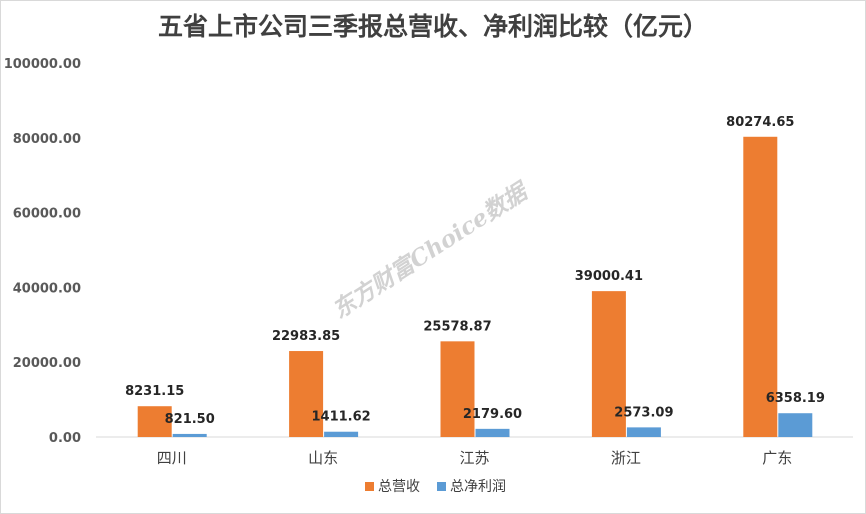  What do you see at coordinates (474, 458) in the screenshot?
I see `x-tick-label: 江苏` at bounding box center [474, 458].